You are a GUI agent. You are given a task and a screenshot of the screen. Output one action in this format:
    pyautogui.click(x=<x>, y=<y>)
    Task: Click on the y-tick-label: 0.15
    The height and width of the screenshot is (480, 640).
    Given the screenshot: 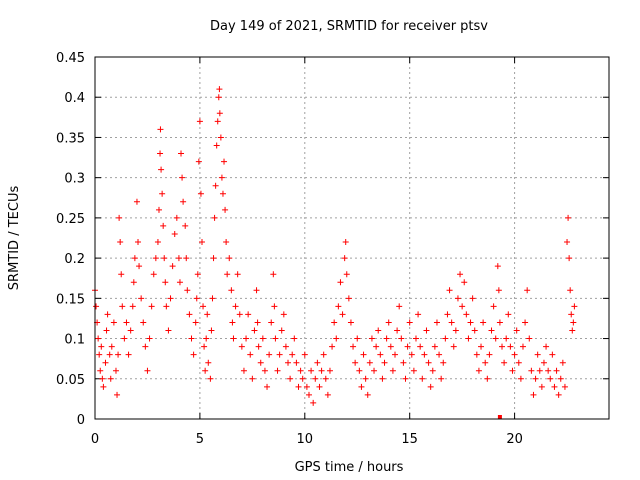 What is the action you would take?
    pyautogui.click(x=70, y=299)
    